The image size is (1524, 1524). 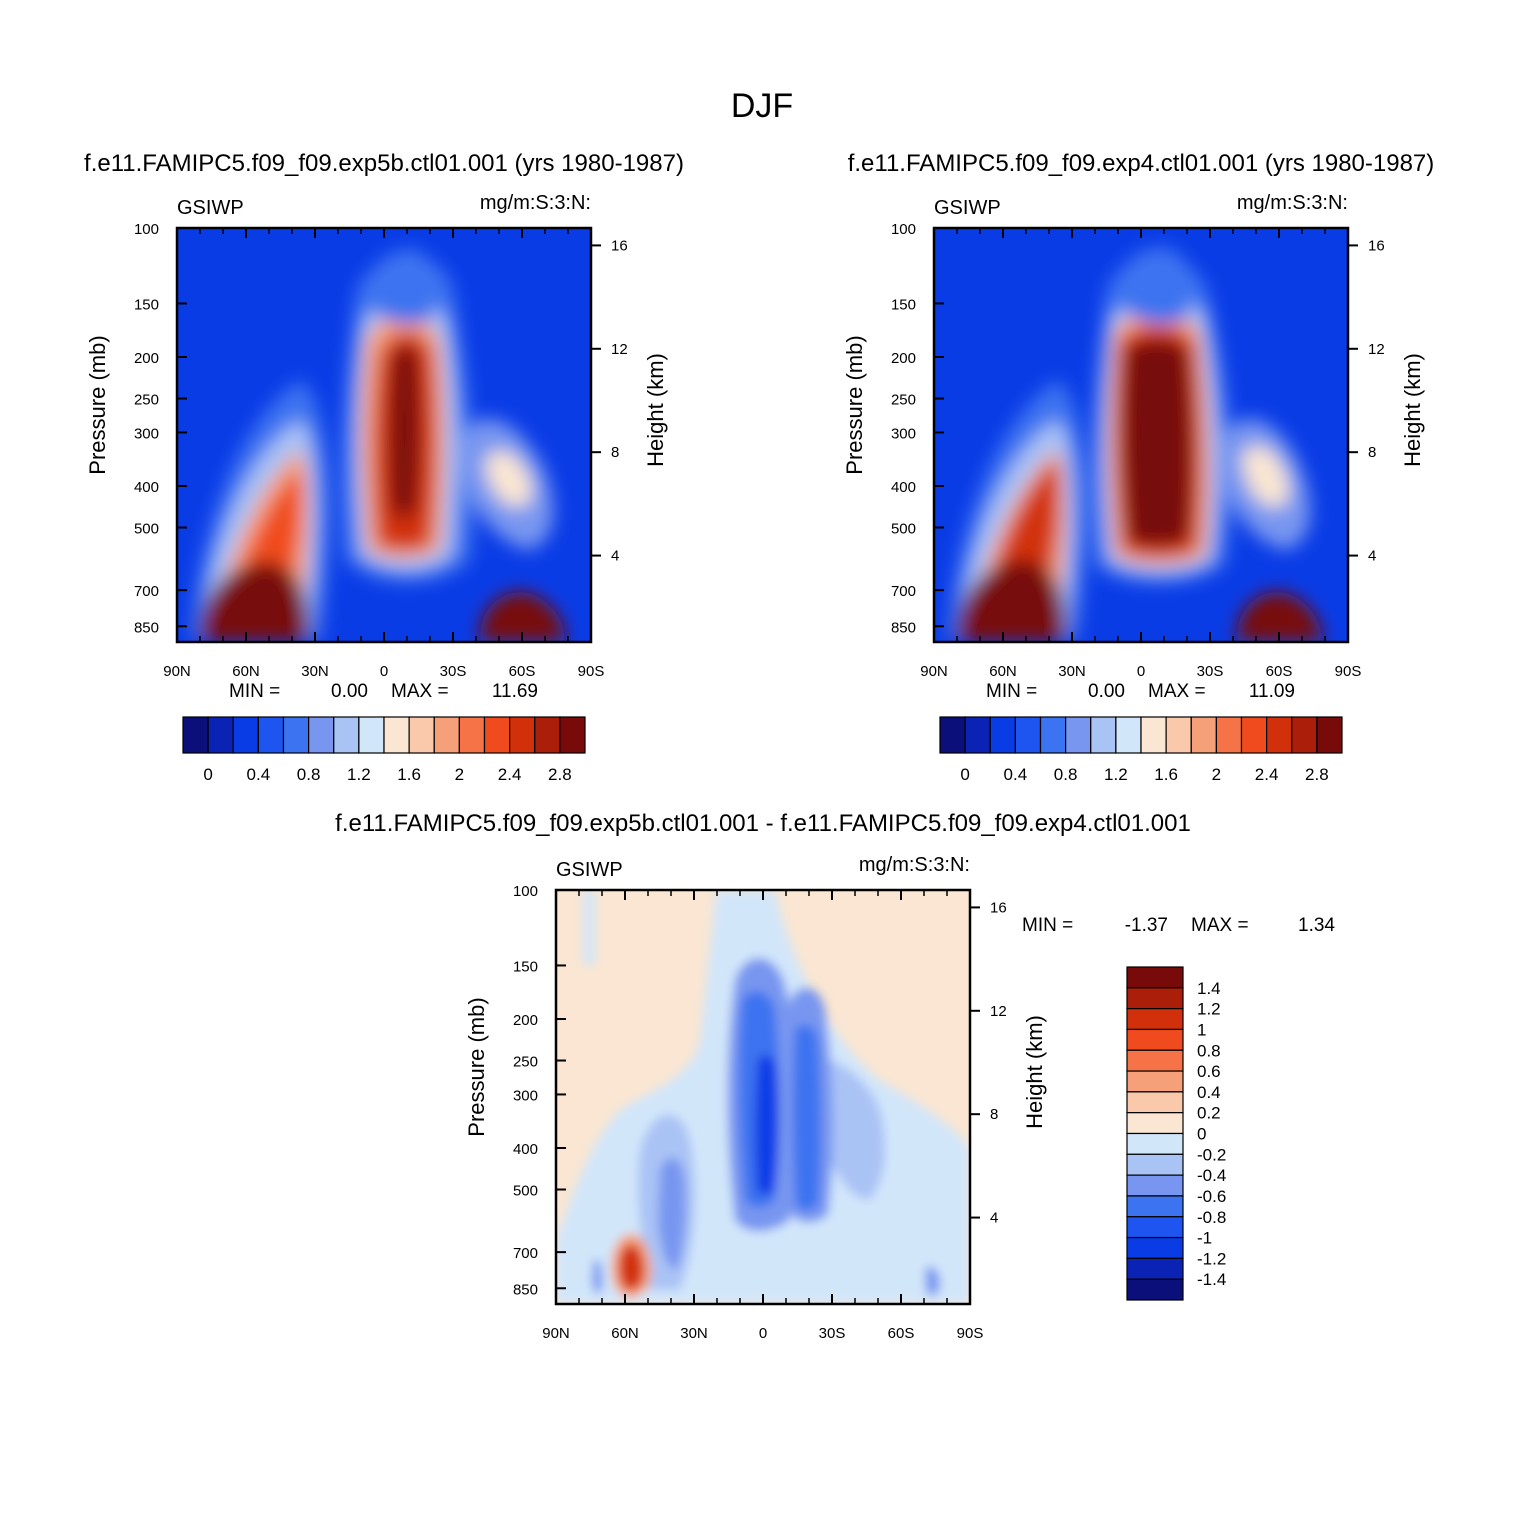 I want to click on right-min-value: 0.00, so click(x=1106, y=691).